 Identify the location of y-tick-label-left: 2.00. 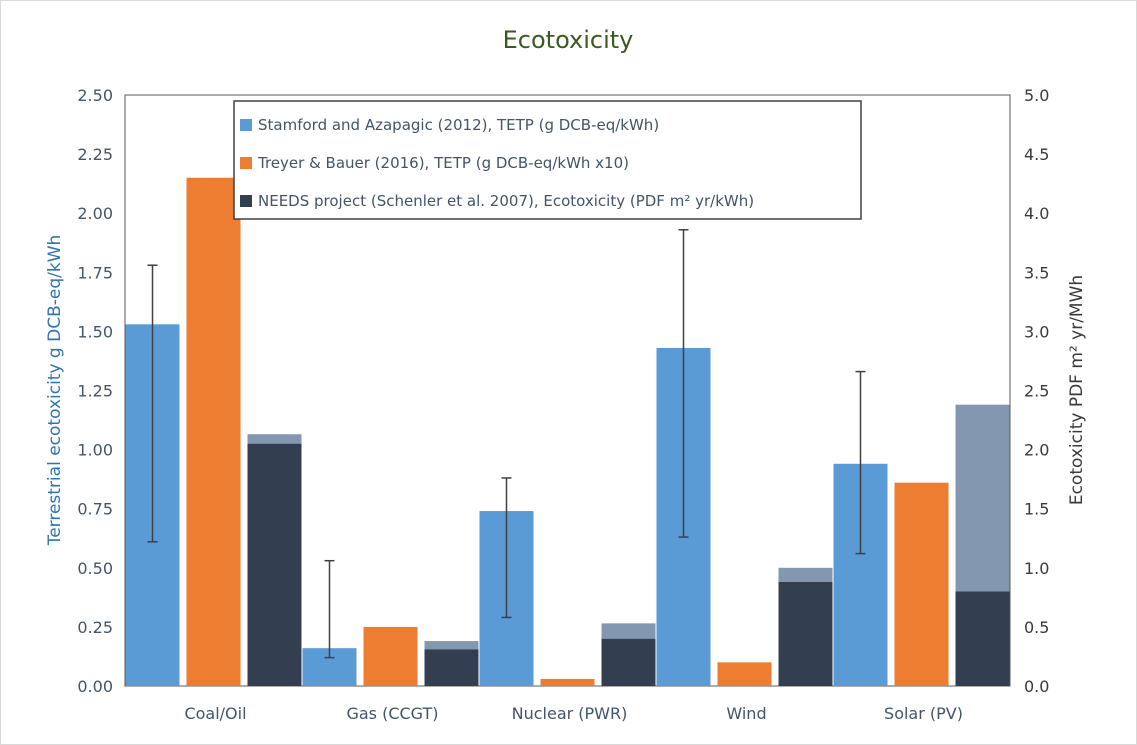
(95, 213).